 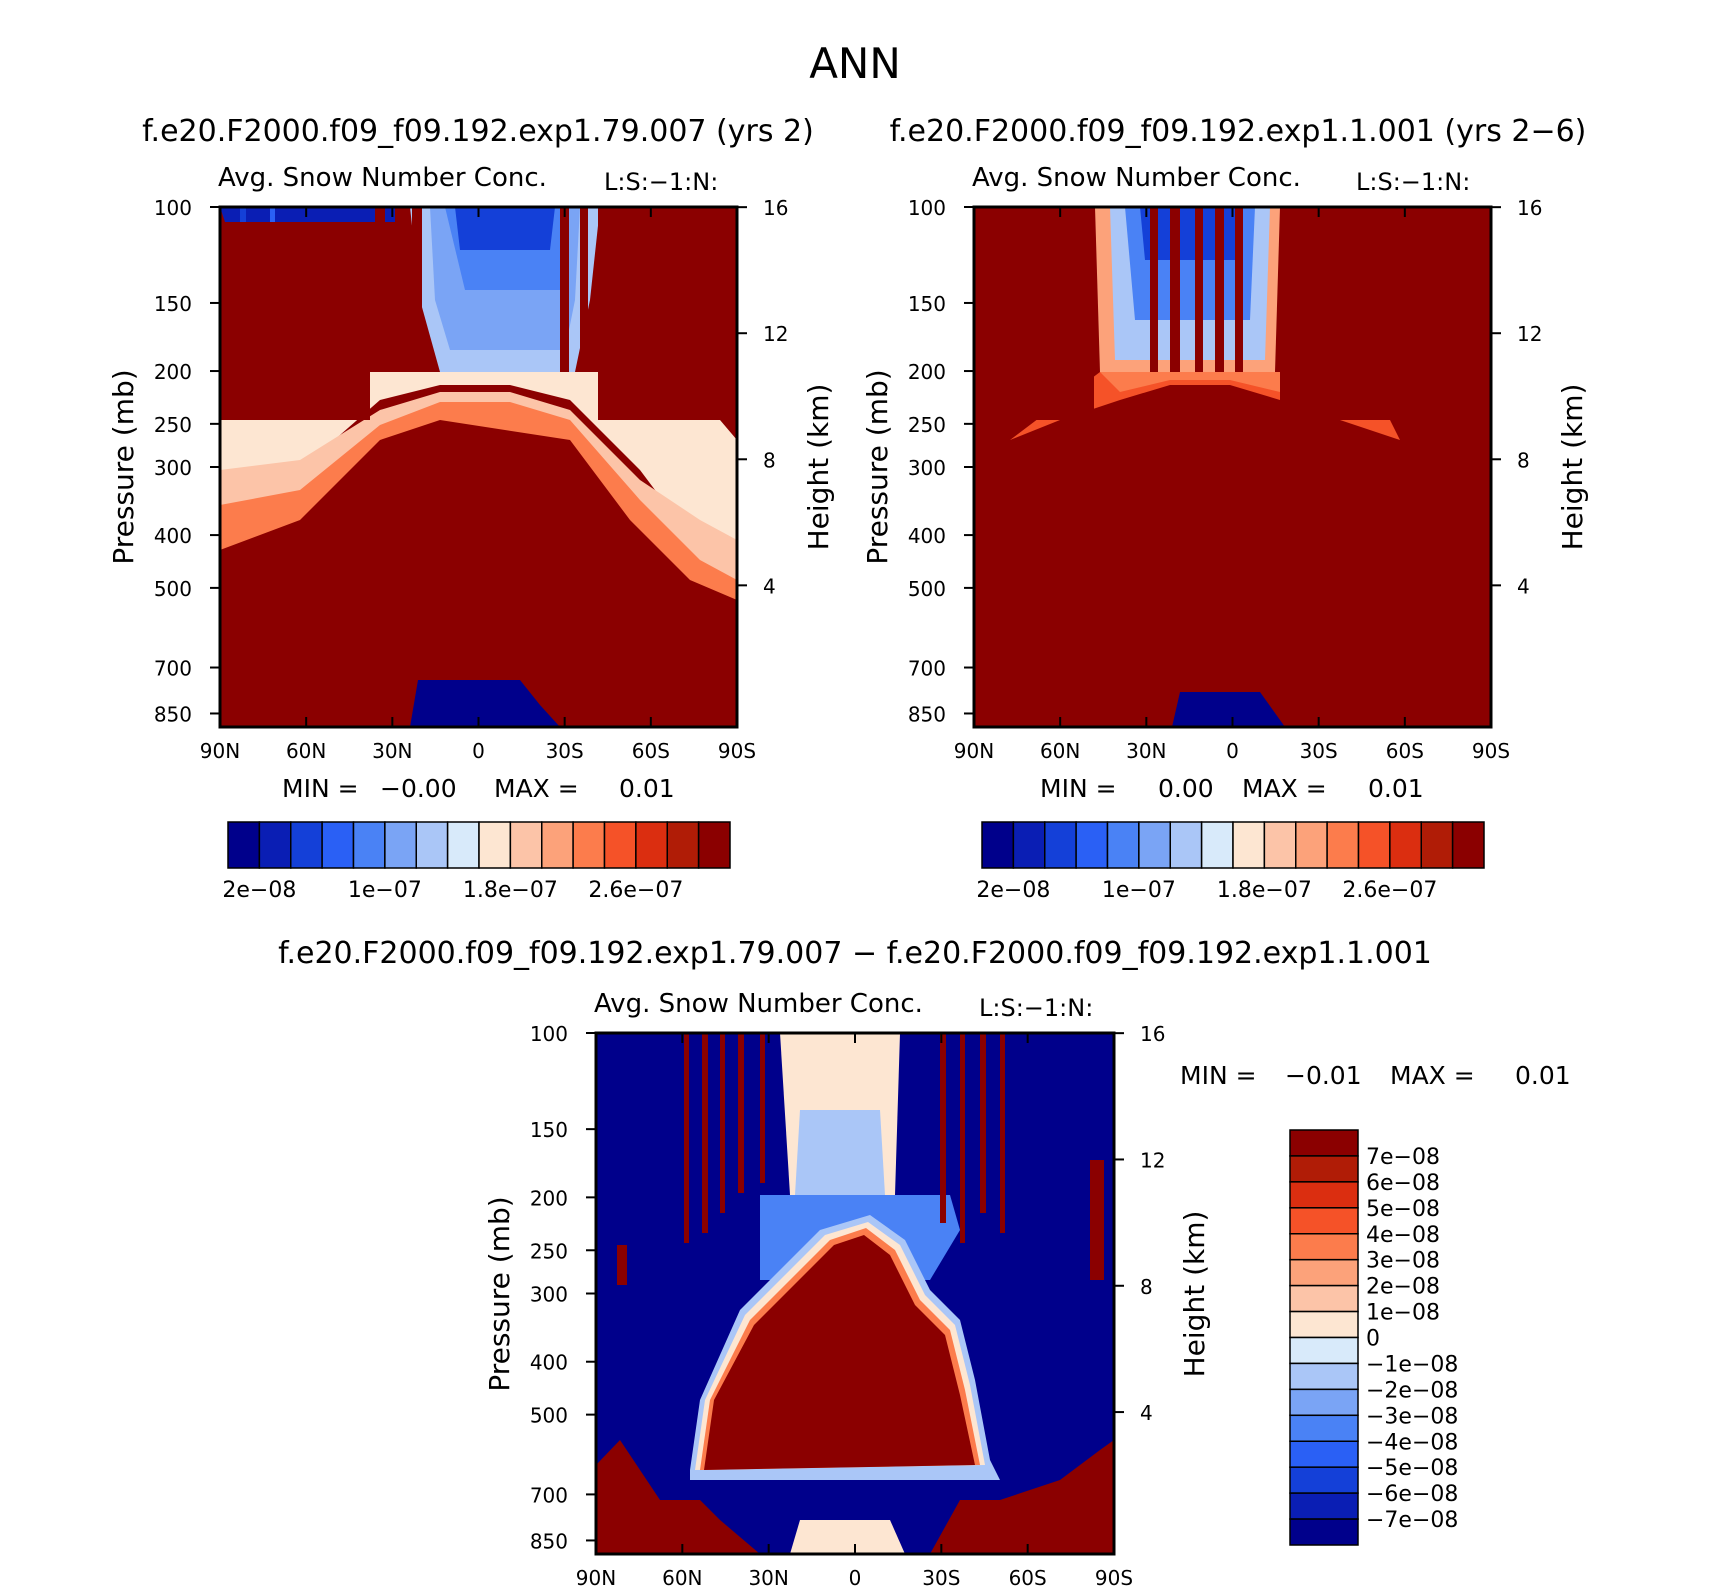 What do you see at coordinates (1412, 1494) in the screenshot?
I see `colorbar-label: −6e−08` at bounding box center [1412, 1494].